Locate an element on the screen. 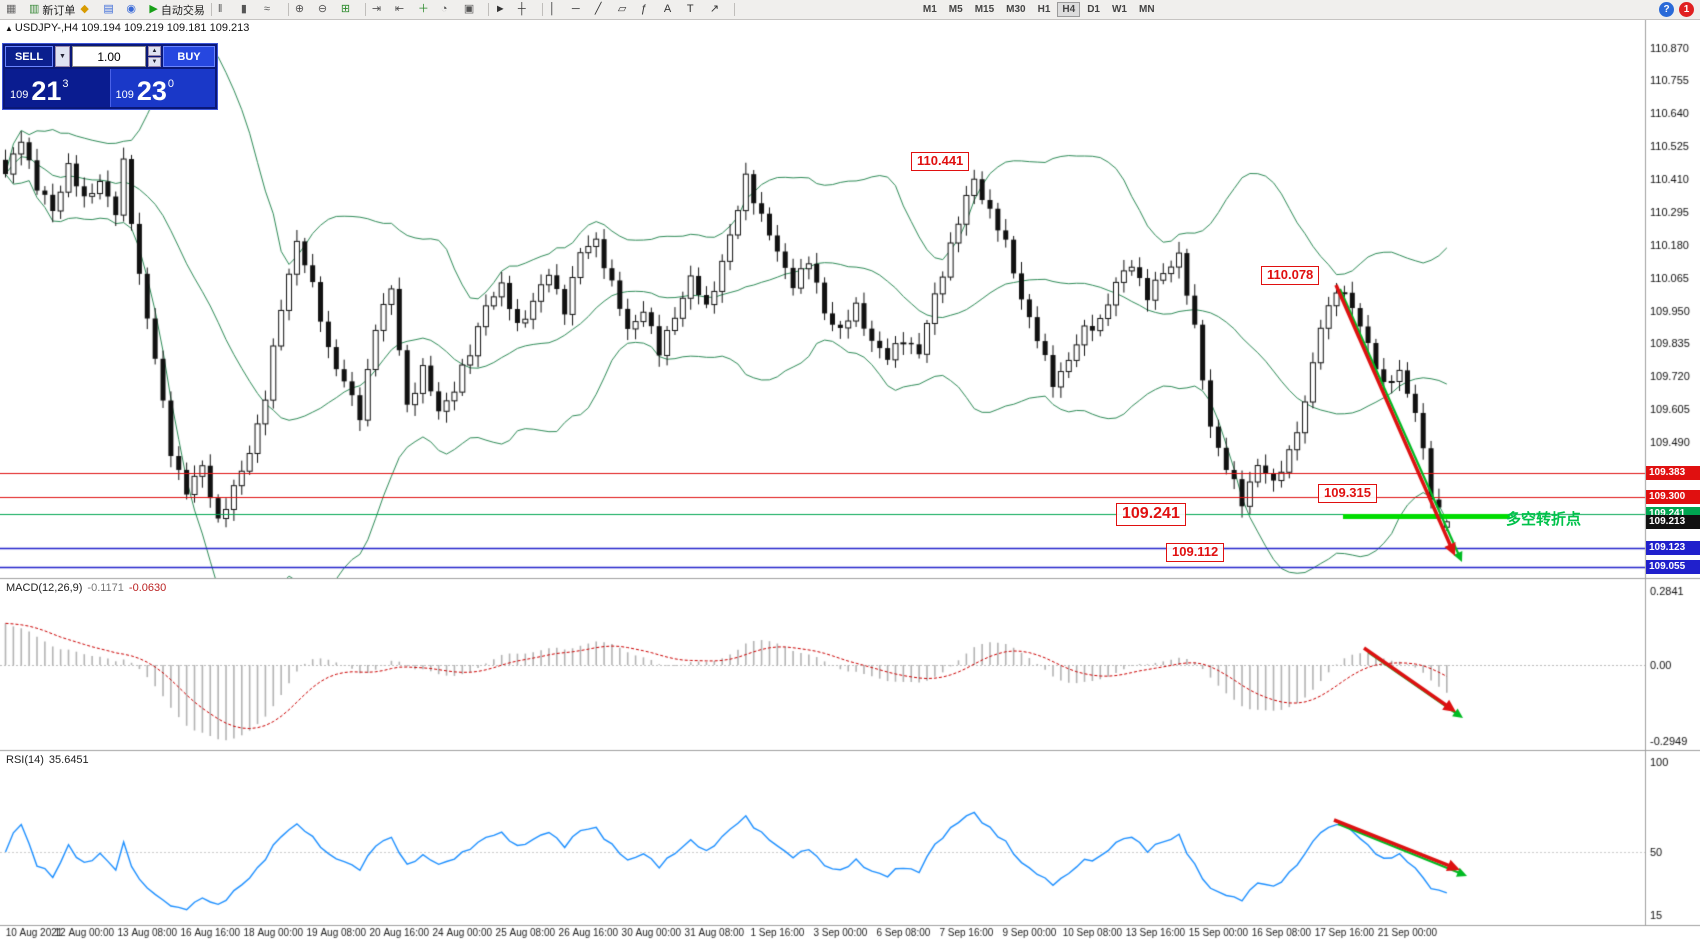 This screenshot has width=1700, height=939. price-axis-tag: 109.213 is located at coordinates (1673, 521).